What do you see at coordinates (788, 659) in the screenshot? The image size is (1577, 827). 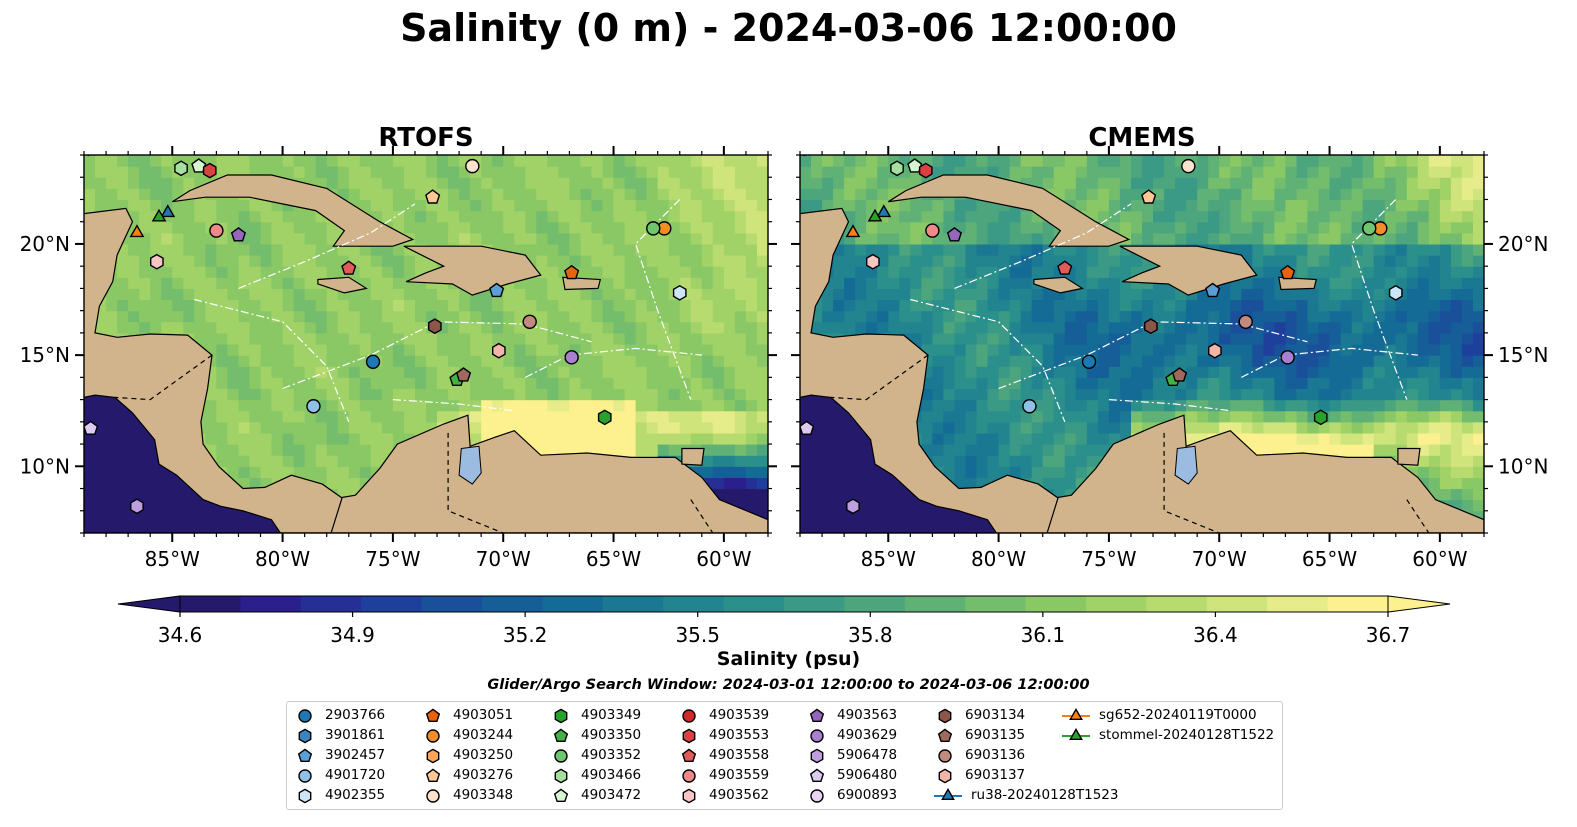 I see `colorbar-label: Salinity (psu)` at bounding box center [788, 659].